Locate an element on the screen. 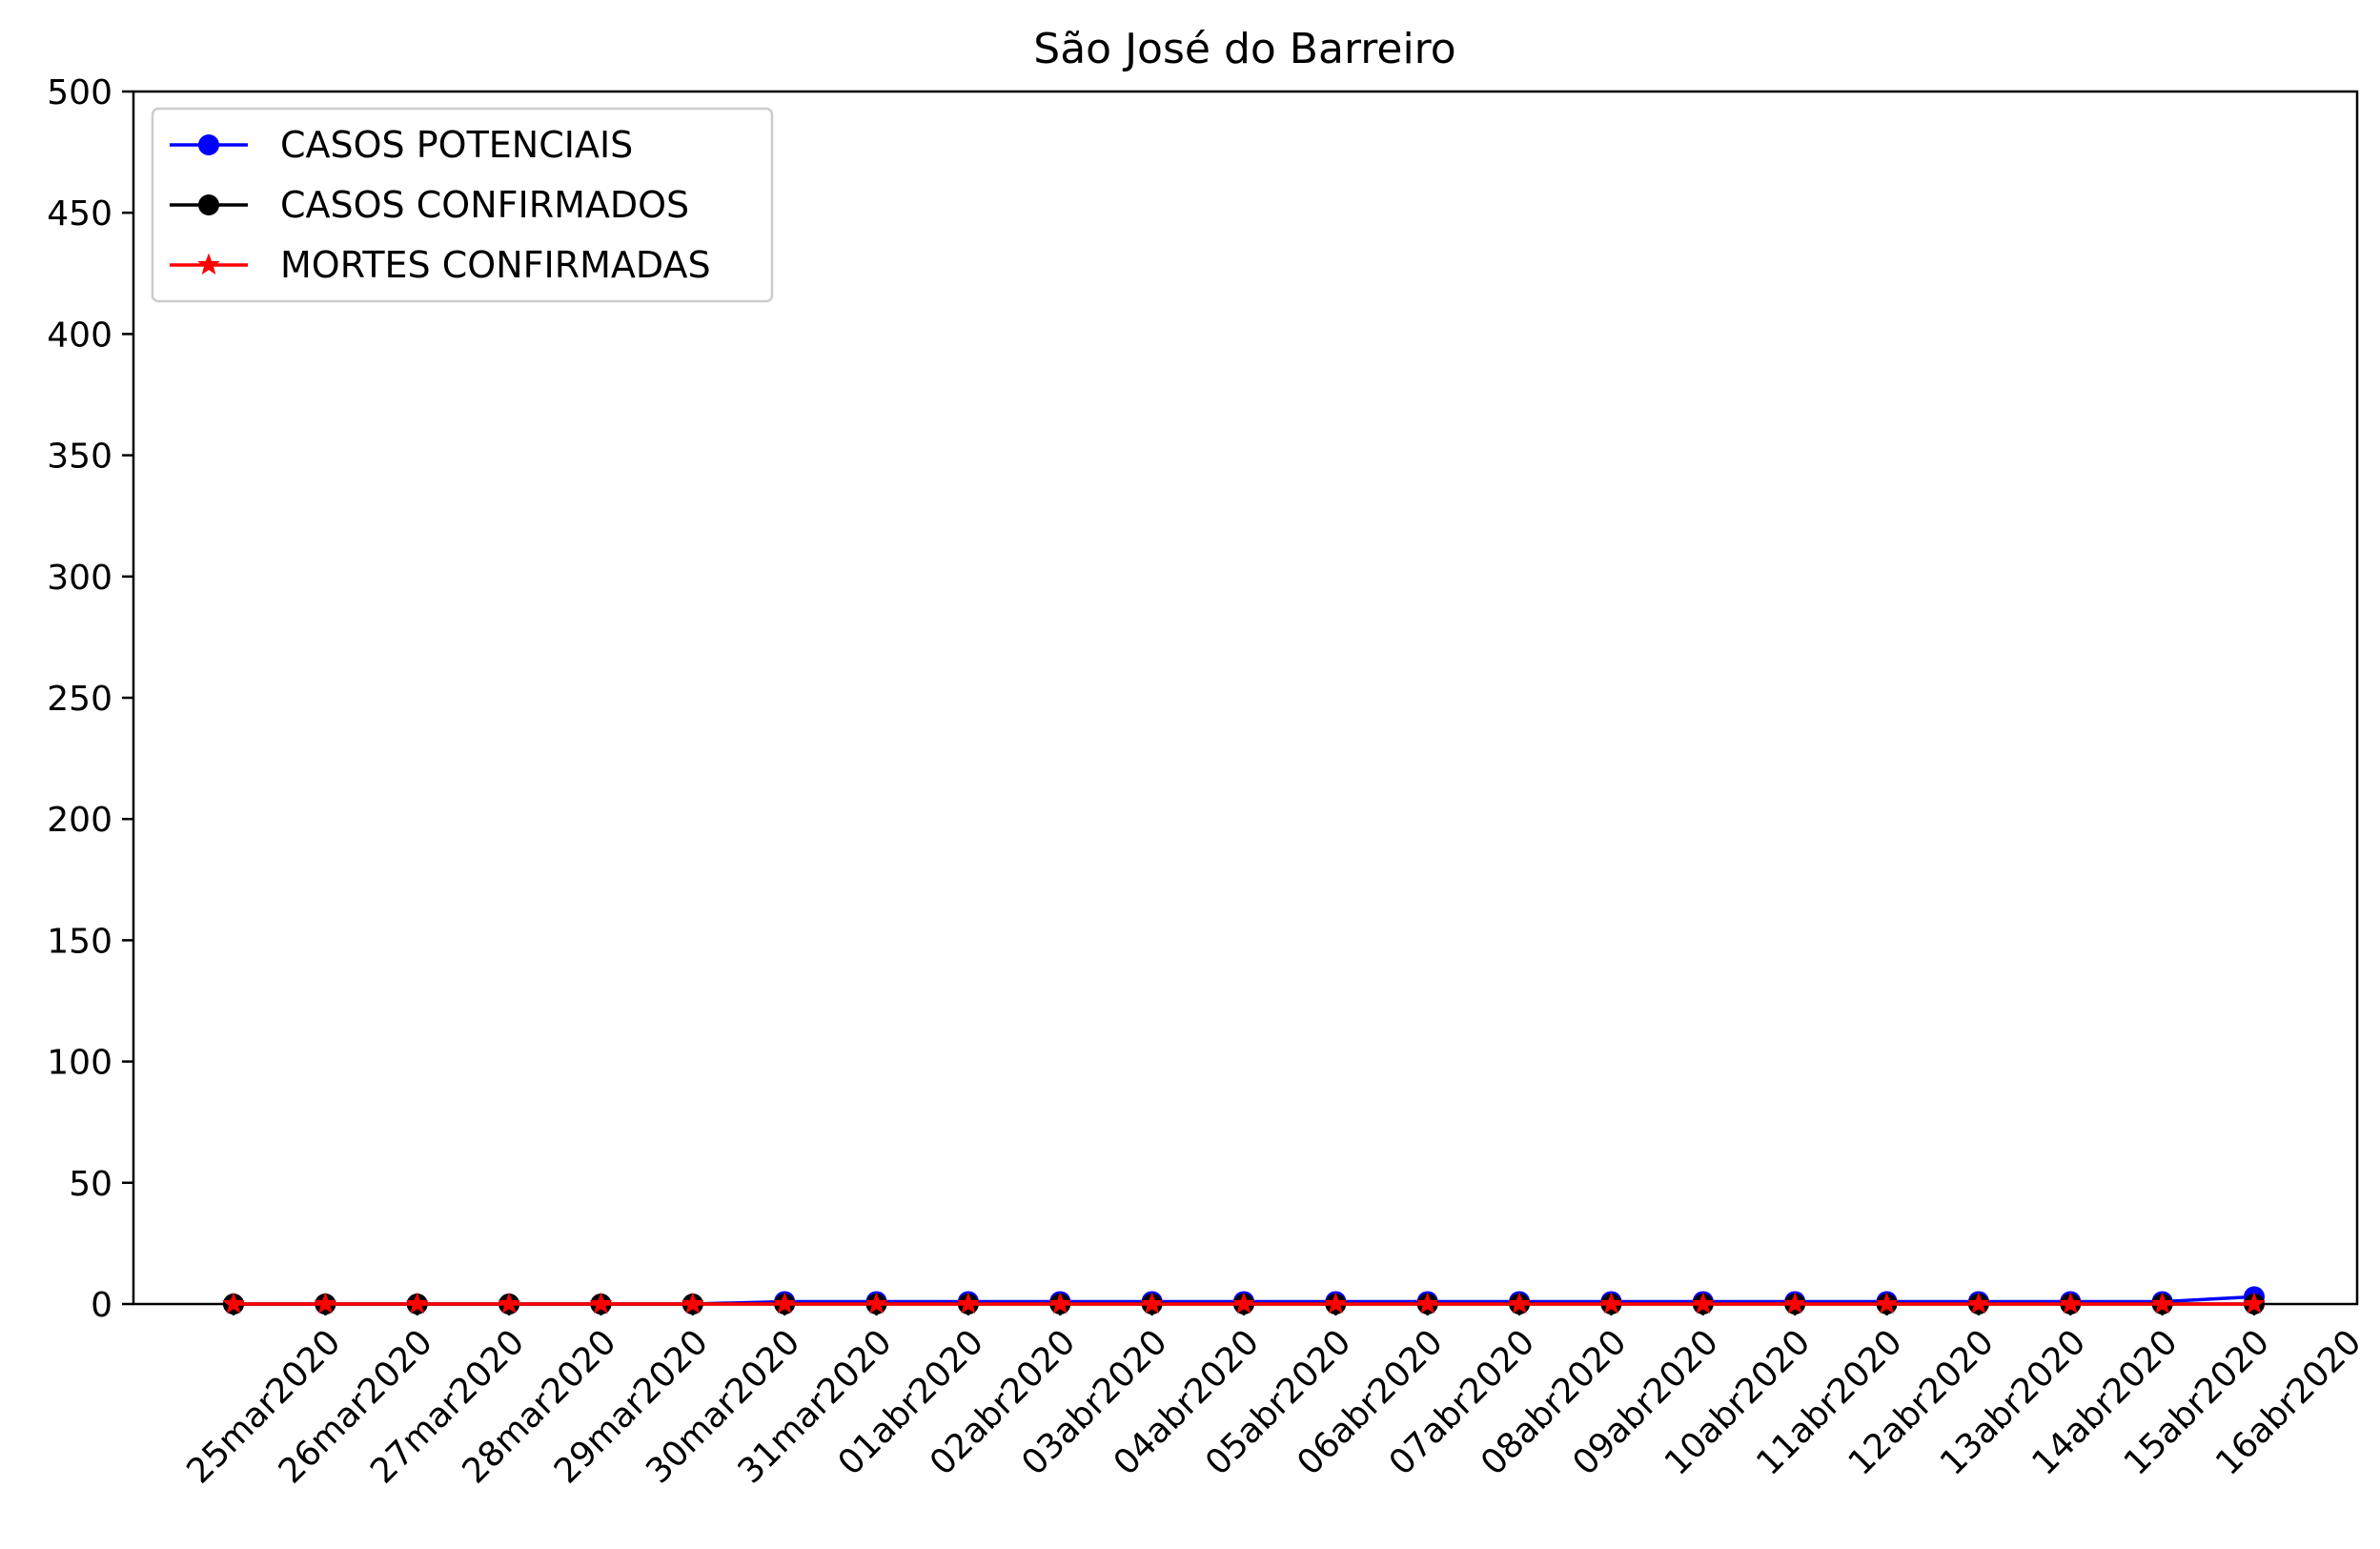  y-tick-label: 250 is located at coordinates (79, 699).